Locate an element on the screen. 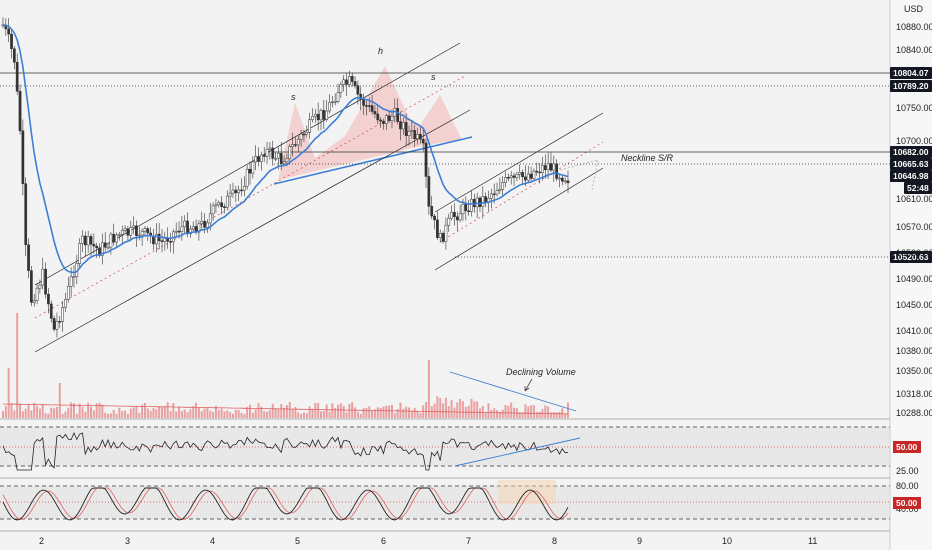  price-tick-label: 10700.00 is located at coordinates (914, 141).